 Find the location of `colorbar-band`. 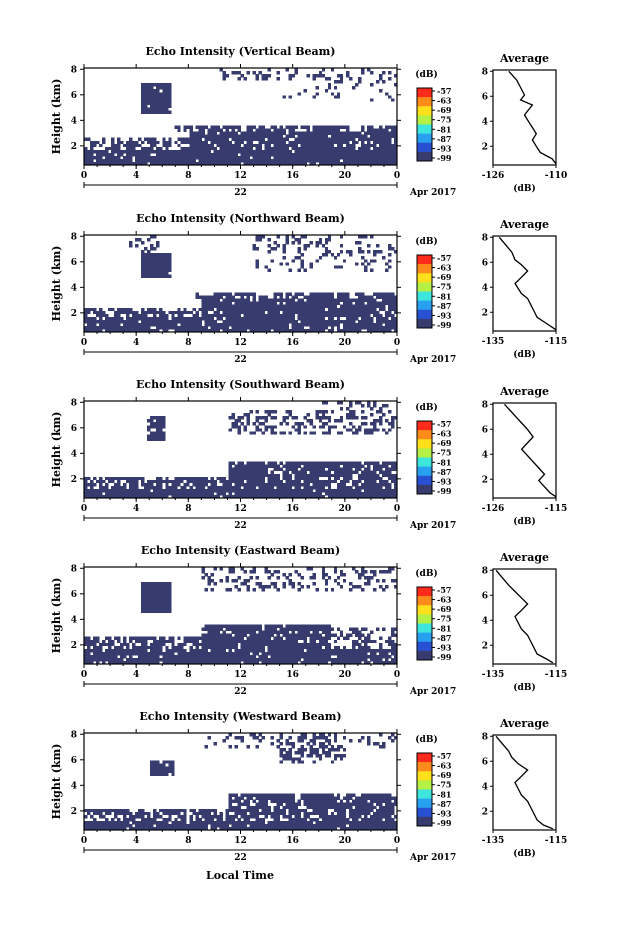

colorbar-band is located at coordinates (424, 113).